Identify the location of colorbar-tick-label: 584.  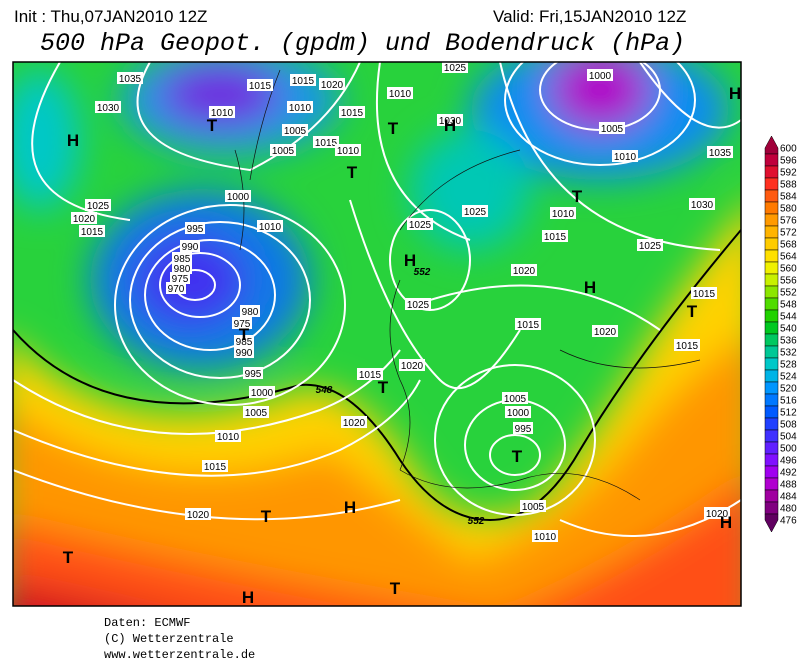
(788, 197).